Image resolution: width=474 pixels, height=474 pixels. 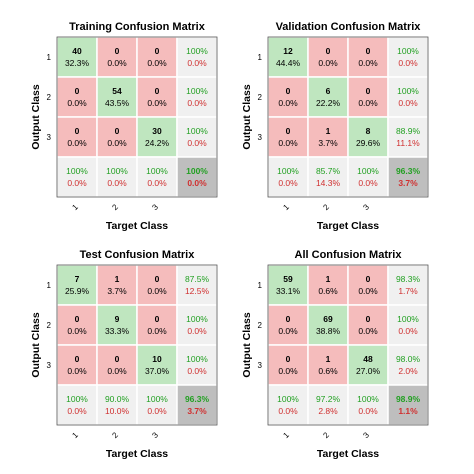 What do you see at coordinates (288, 291) in the screenshot?
I see `cell-percent: 33.1%` at bounding box center [288, 291].